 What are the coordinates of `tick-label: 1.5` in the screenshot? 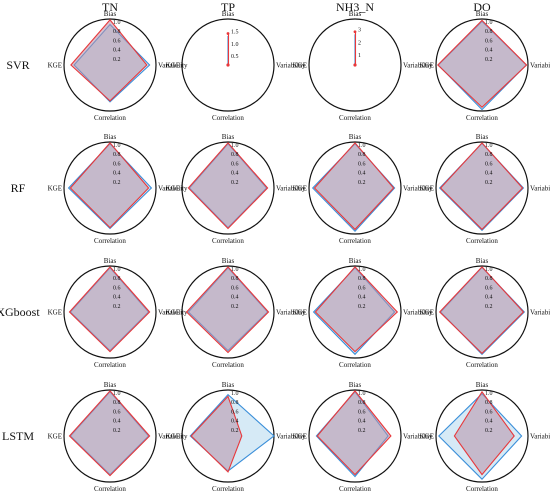 It's located at (235, 33).